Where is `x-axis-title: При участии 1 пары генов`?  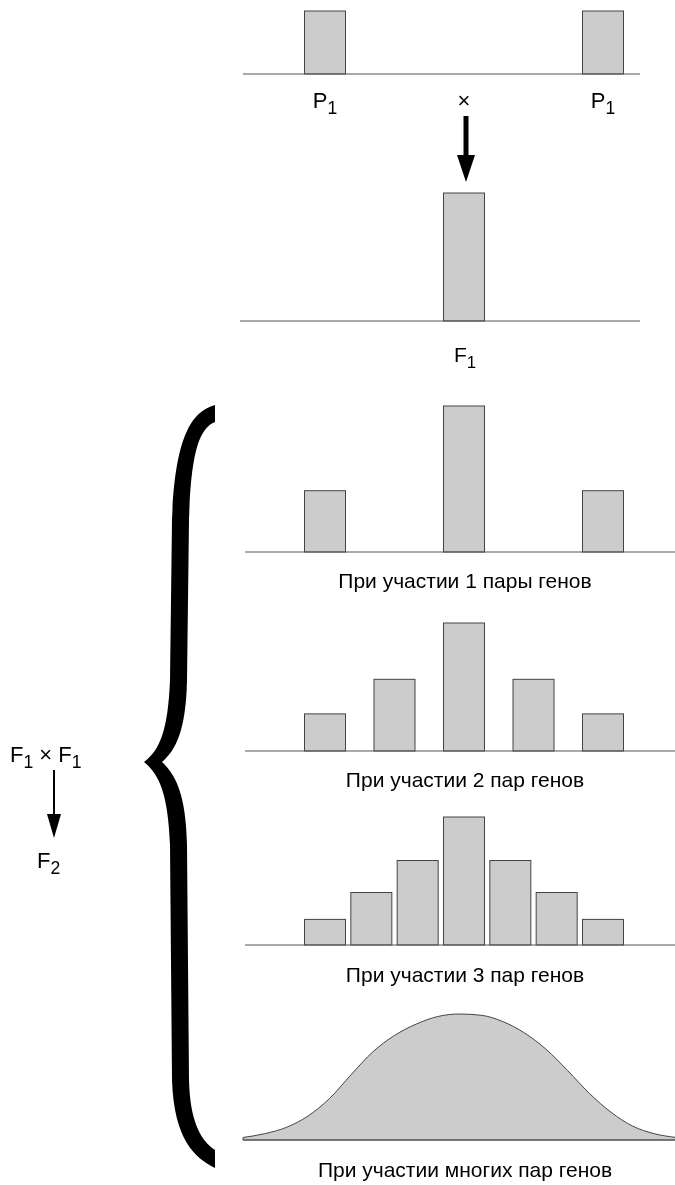
x-axis-title: При участии 1 пары генов is located at coordinates (465, 580).